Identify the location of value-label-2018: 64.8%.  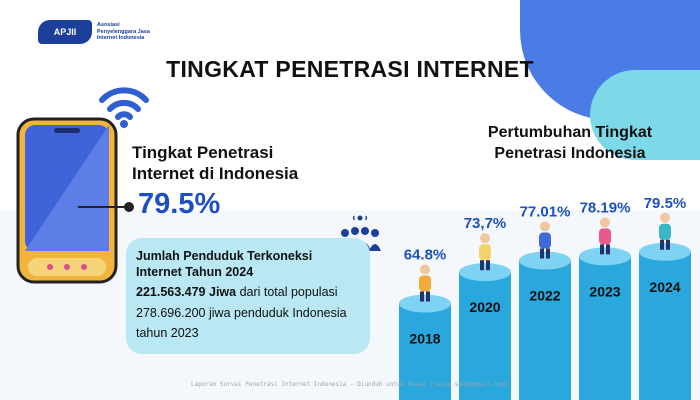
(425, 255).